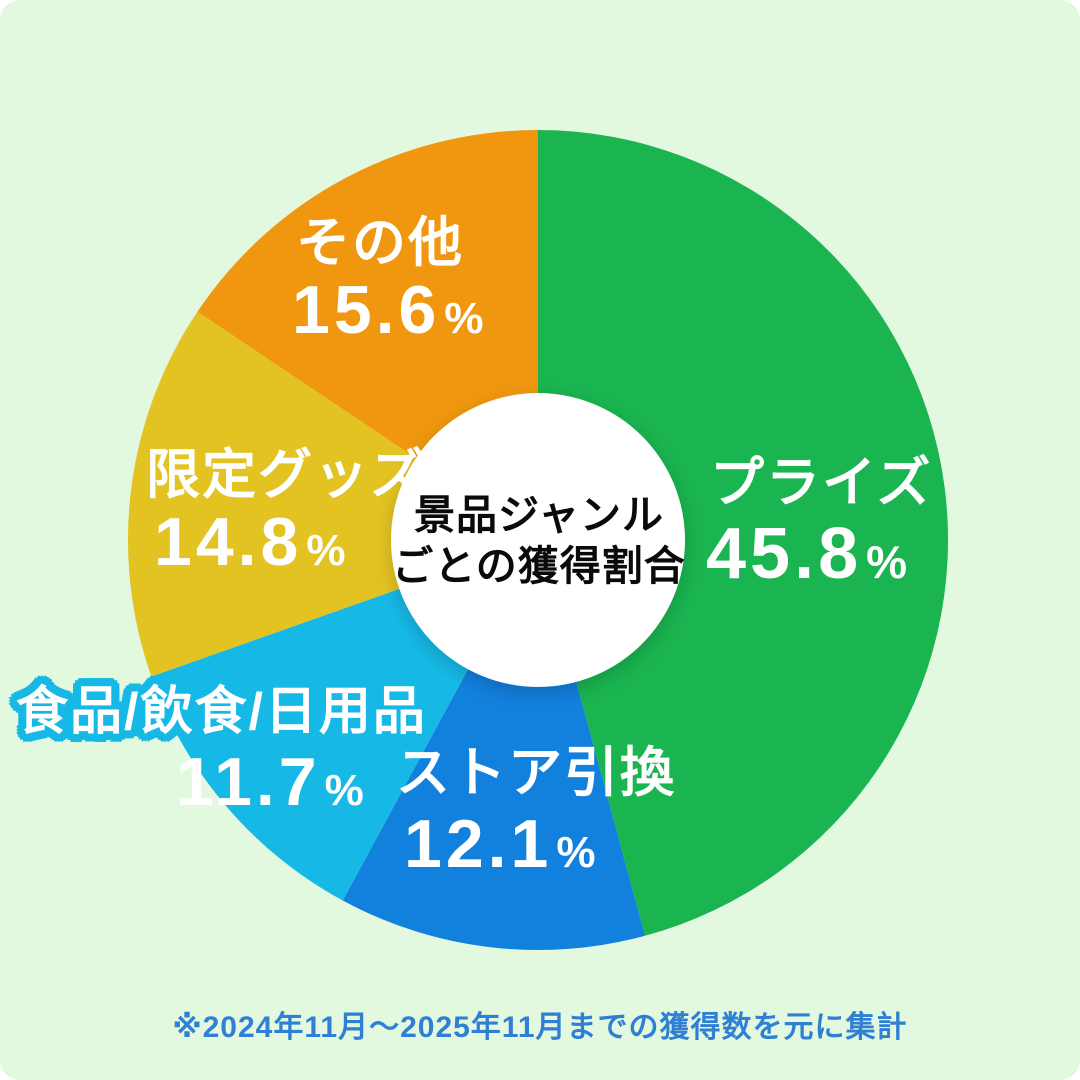  I want to click on segment-percent-food-daily: 11.7, so click(248, 782).